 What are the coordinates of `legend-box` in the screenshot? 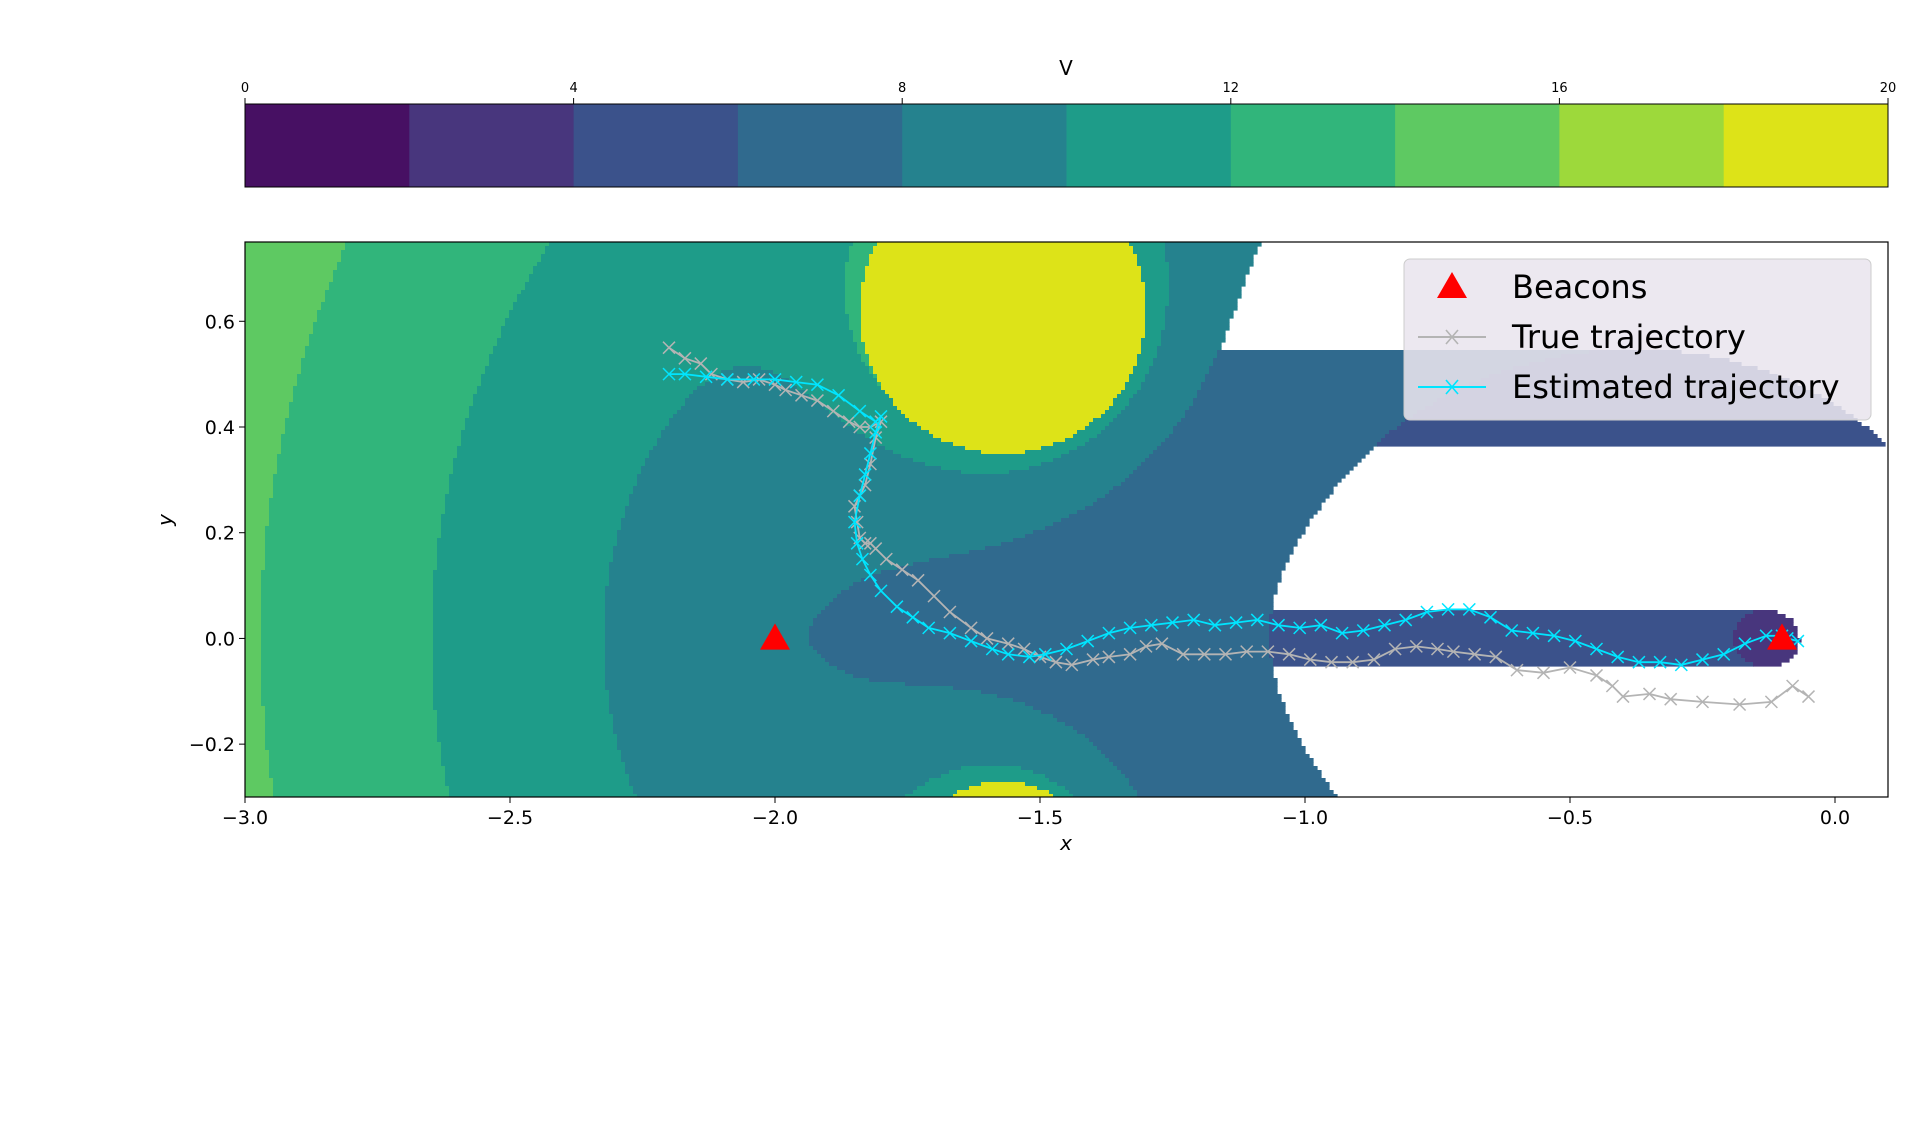 It's located at (1637, 339).